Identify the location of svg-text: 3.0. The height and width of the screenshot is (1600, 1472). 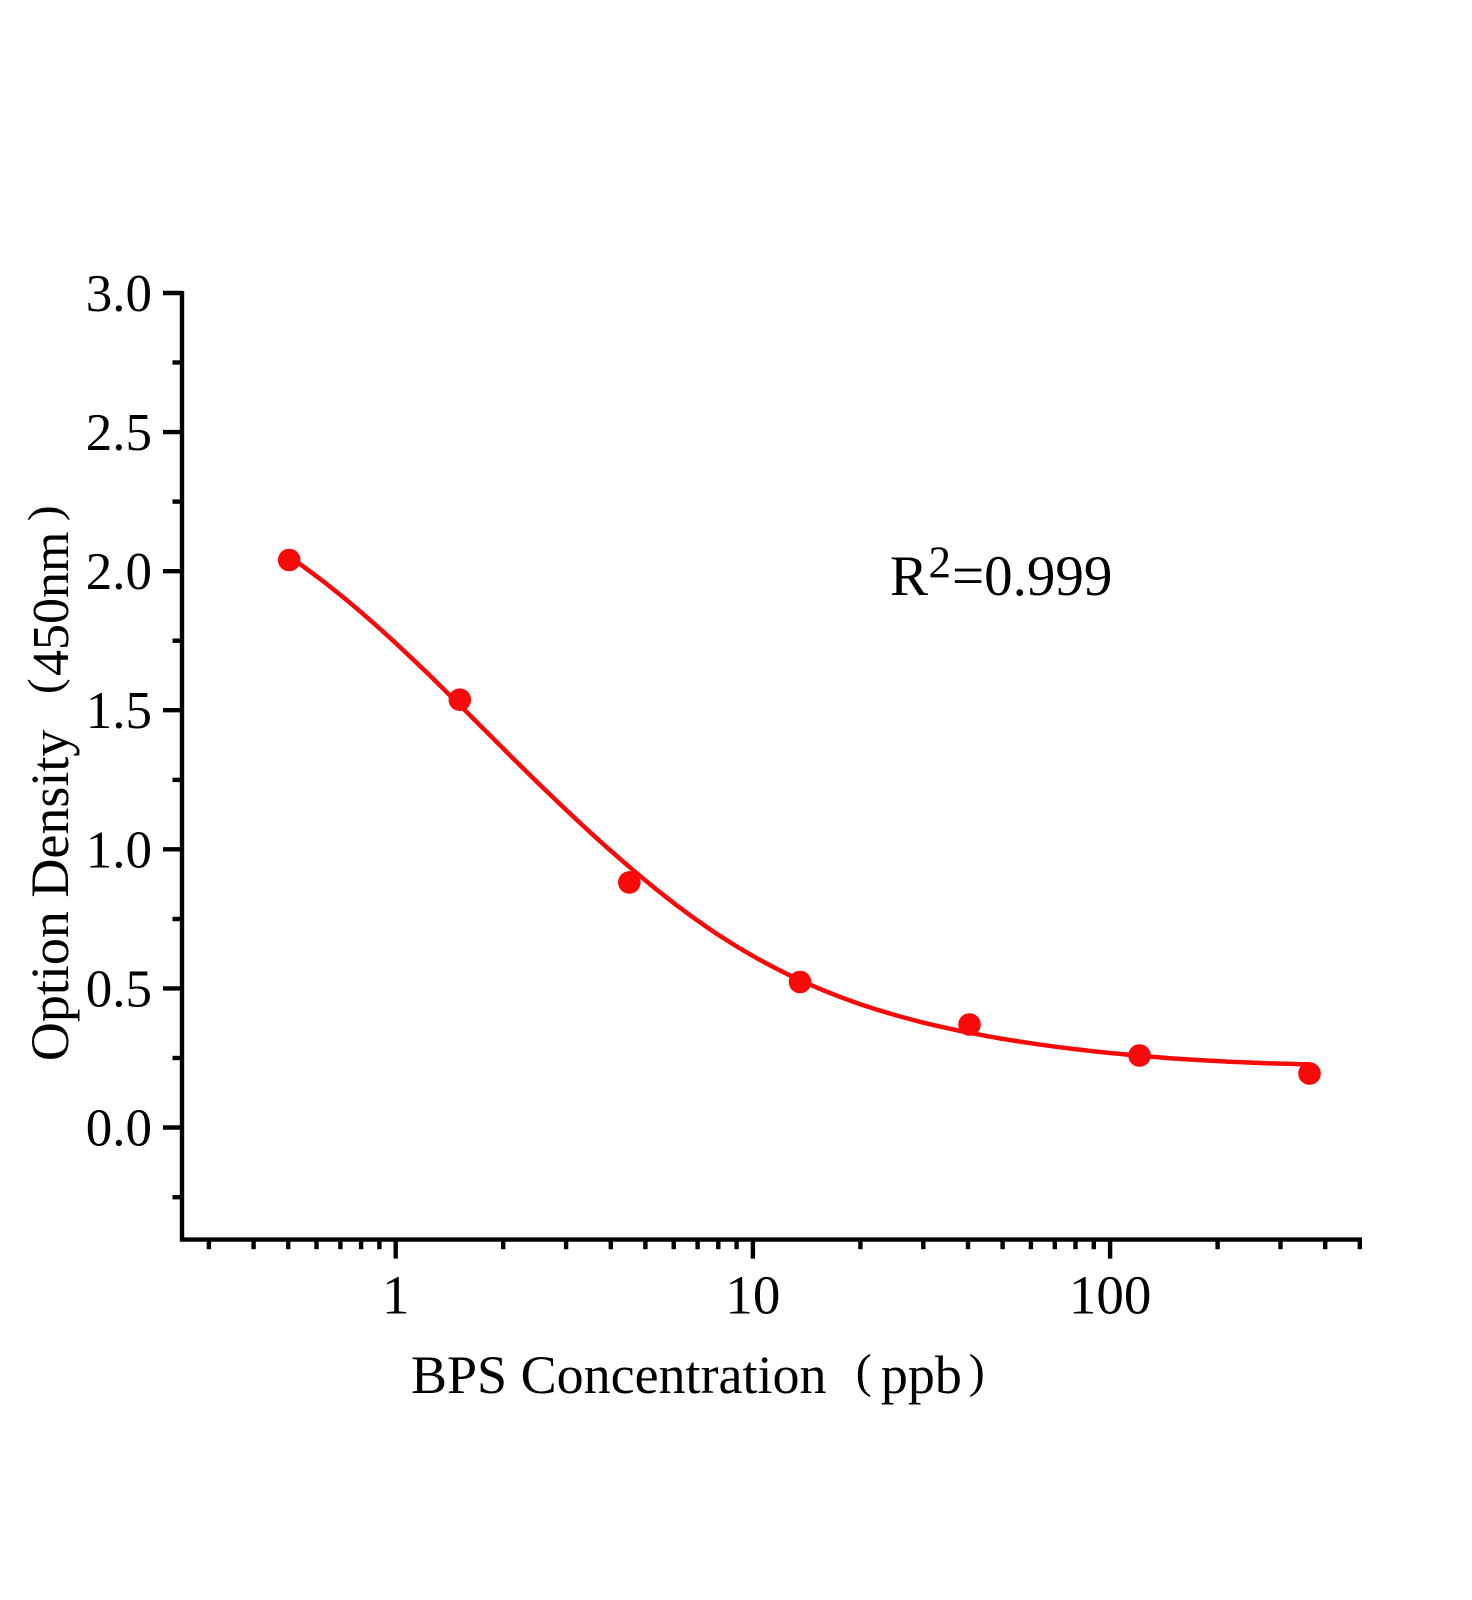
(119, 294).